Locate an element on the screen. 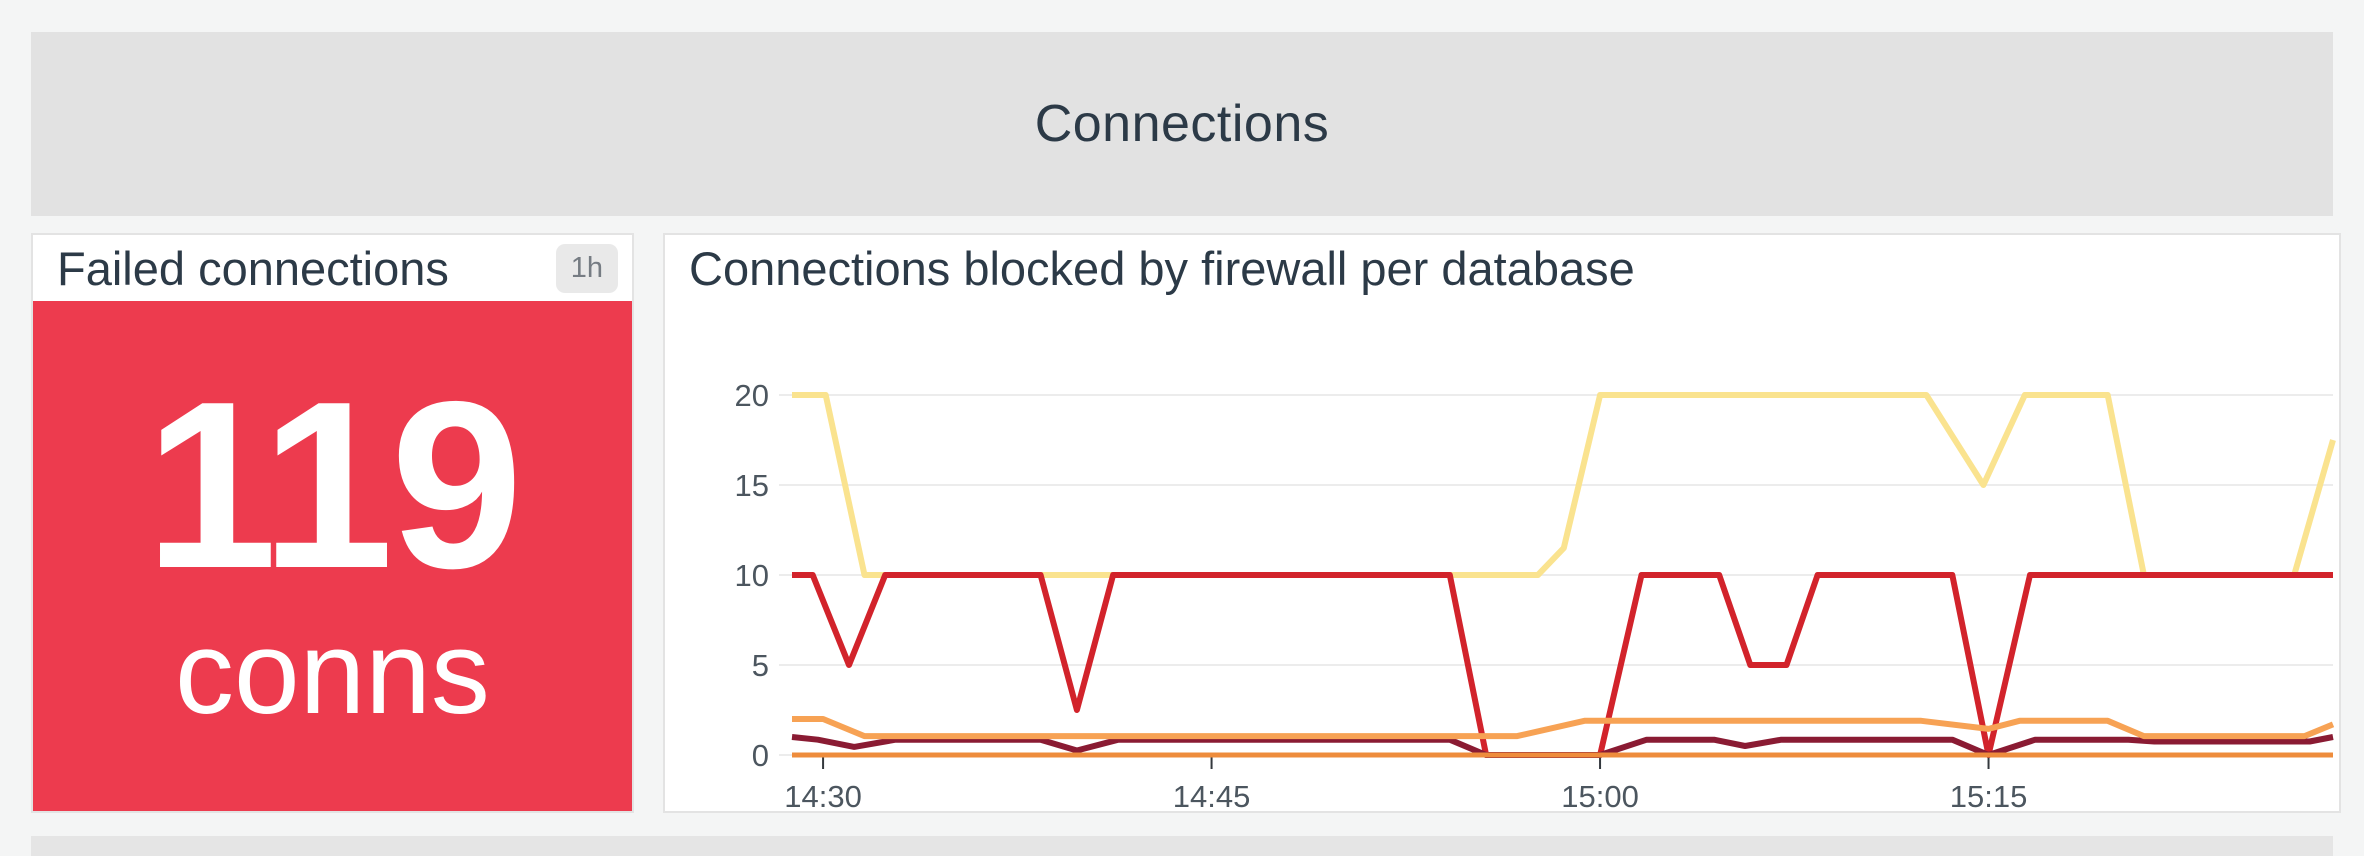 This screenshot has width=2364, height=856. svg-text: 0 is located at coordinates (760, 755).